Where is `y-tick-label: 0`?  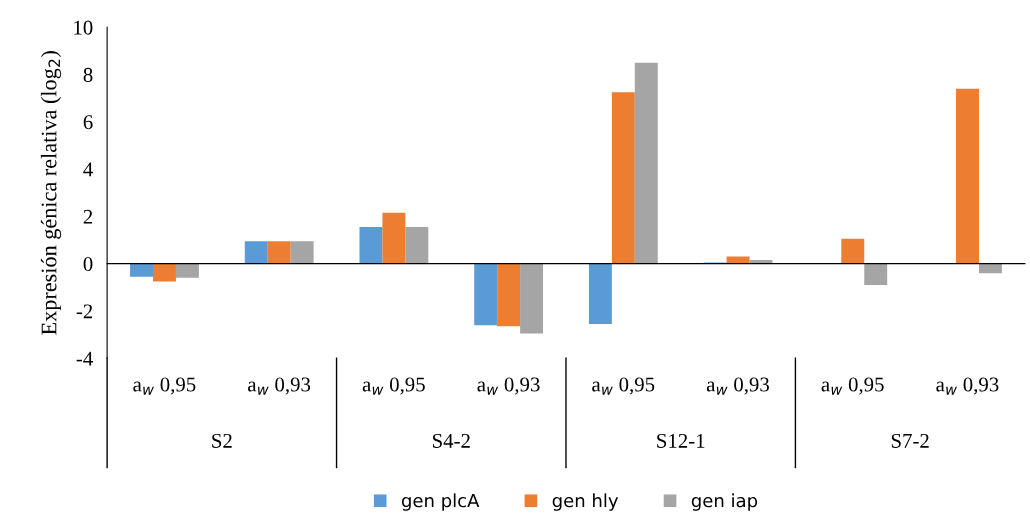
y-tick-label: 0 is located at coordinates (88, 264).